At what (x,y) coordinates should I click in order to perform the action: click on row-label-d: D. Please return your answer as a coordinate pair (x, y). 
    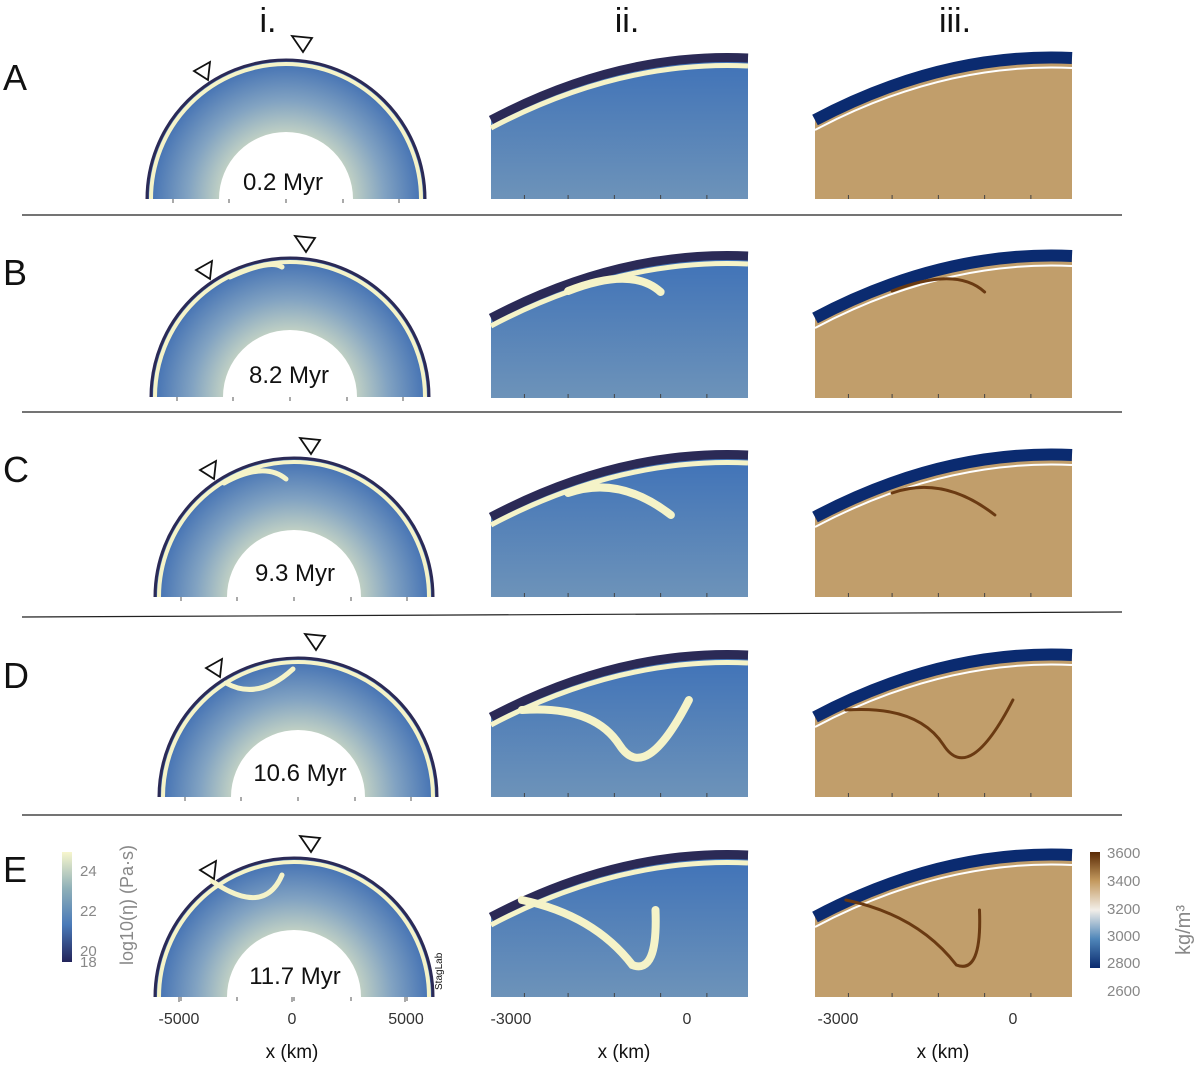
    Looking at the image, I should click on (16, 675).